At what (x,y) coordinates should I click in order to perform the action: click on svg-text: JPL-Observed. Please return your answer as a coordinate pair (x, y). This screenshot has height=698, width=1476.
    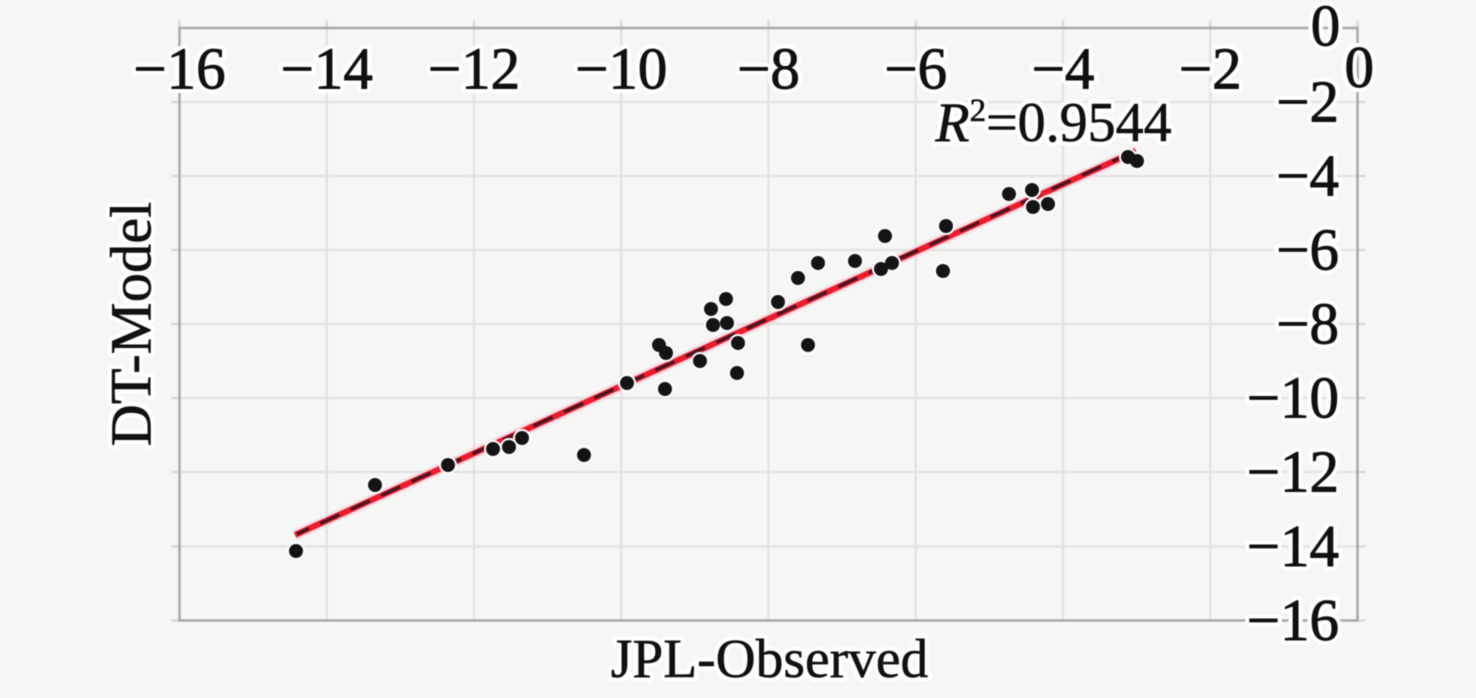
    Looking at the image, I should click on (770, 659).